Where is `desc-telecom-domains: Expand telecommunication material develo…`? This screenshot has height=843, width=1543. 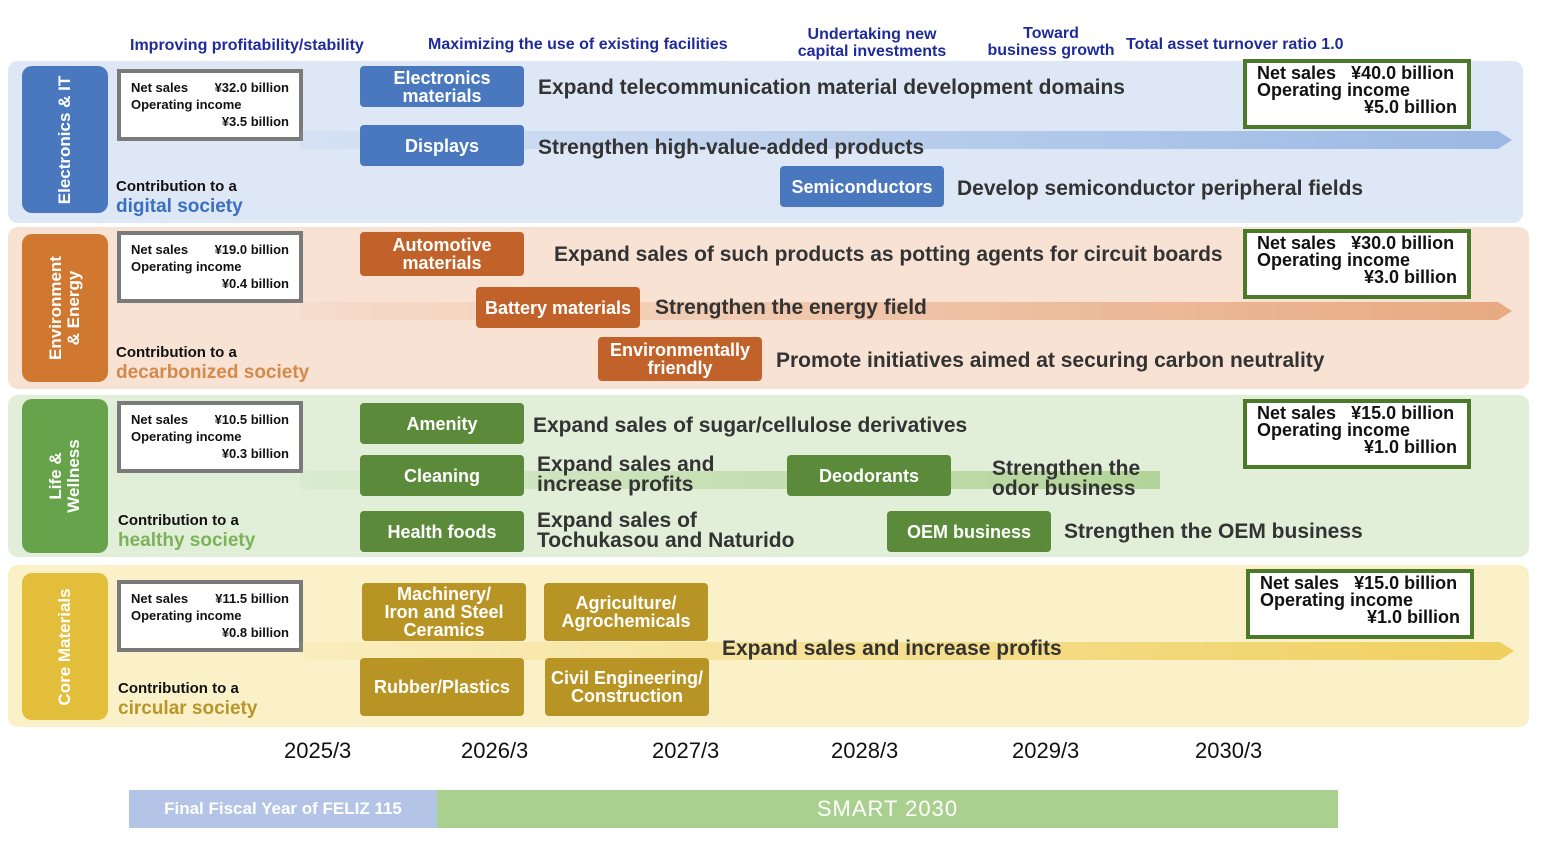
desc-telecom-domains: Expand telecommunication material develo… is located at coordinates (831, 87).